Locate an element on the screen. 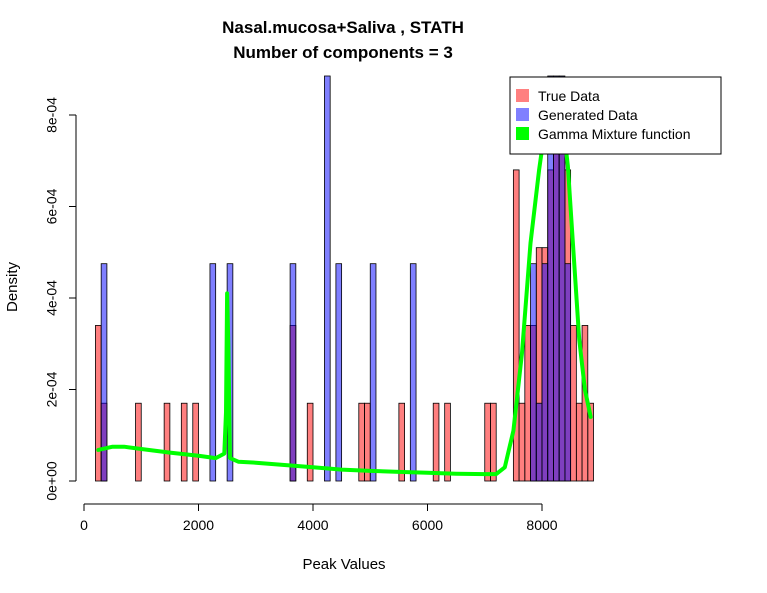 The width and height of the screenshot is (767, 593). x-tick-label: 6000 is located at coordinates (427, 525).